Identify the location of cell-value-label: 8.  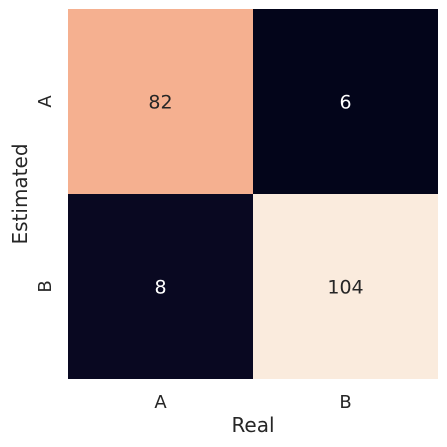
(160, 288).